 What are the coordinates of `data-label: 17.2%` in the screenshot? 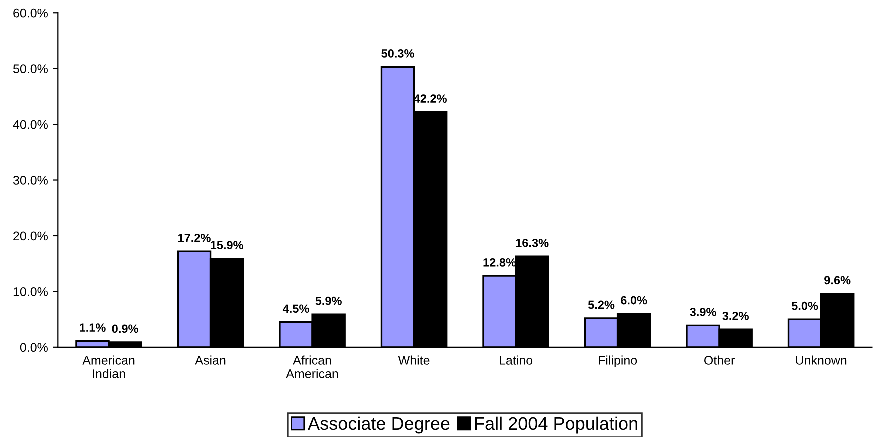 It's located at (194, 238).